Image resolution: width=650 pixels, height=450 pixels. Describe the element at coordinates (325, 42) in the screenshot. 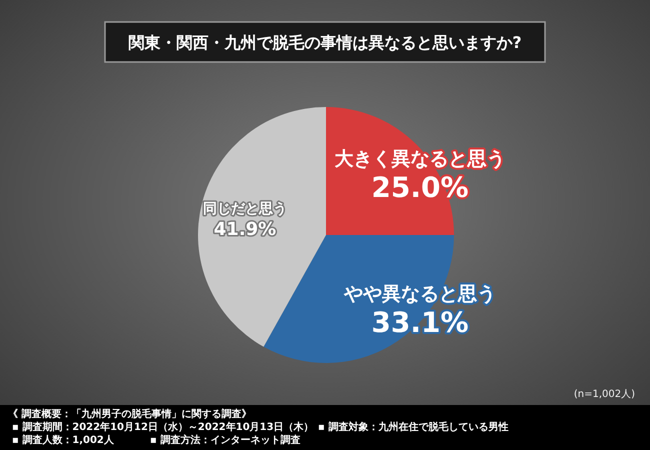

I see `chart-title: 関東・関西・九州で脱毛の事情は異なると思いますか?` at that location.